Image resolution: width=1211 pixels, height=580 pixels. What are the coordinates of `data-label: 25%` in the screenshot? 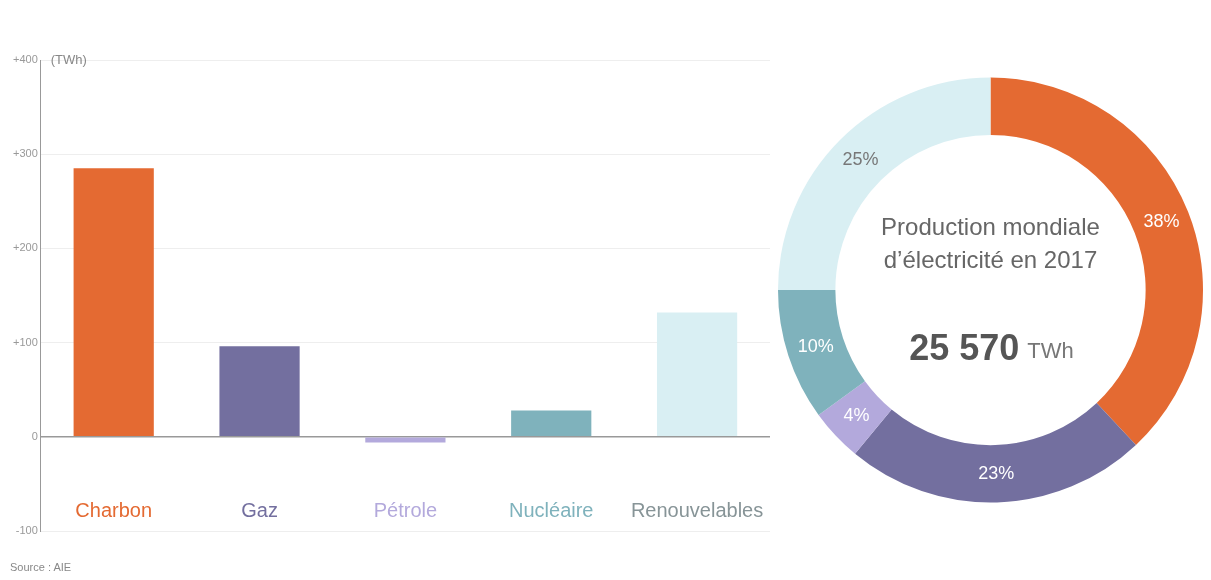 It's located at (860, 158).